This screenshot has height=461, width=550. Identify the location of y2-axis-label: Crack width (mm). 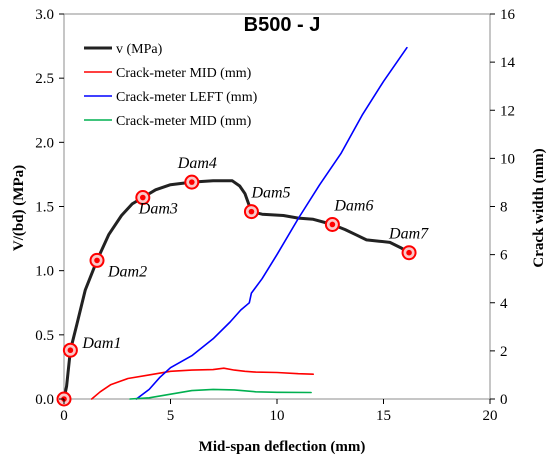
(539, 207).